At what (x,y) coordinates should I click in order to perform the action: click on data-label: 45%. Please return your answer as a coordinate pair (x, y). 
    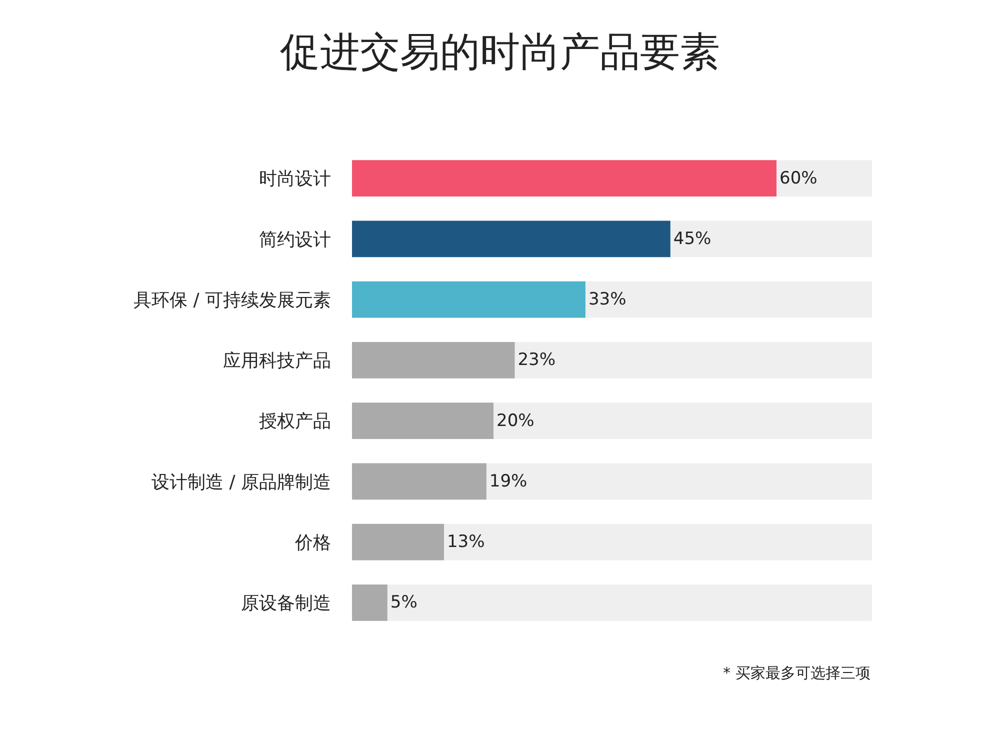
    Looking at the image, I should click on (692, 238).